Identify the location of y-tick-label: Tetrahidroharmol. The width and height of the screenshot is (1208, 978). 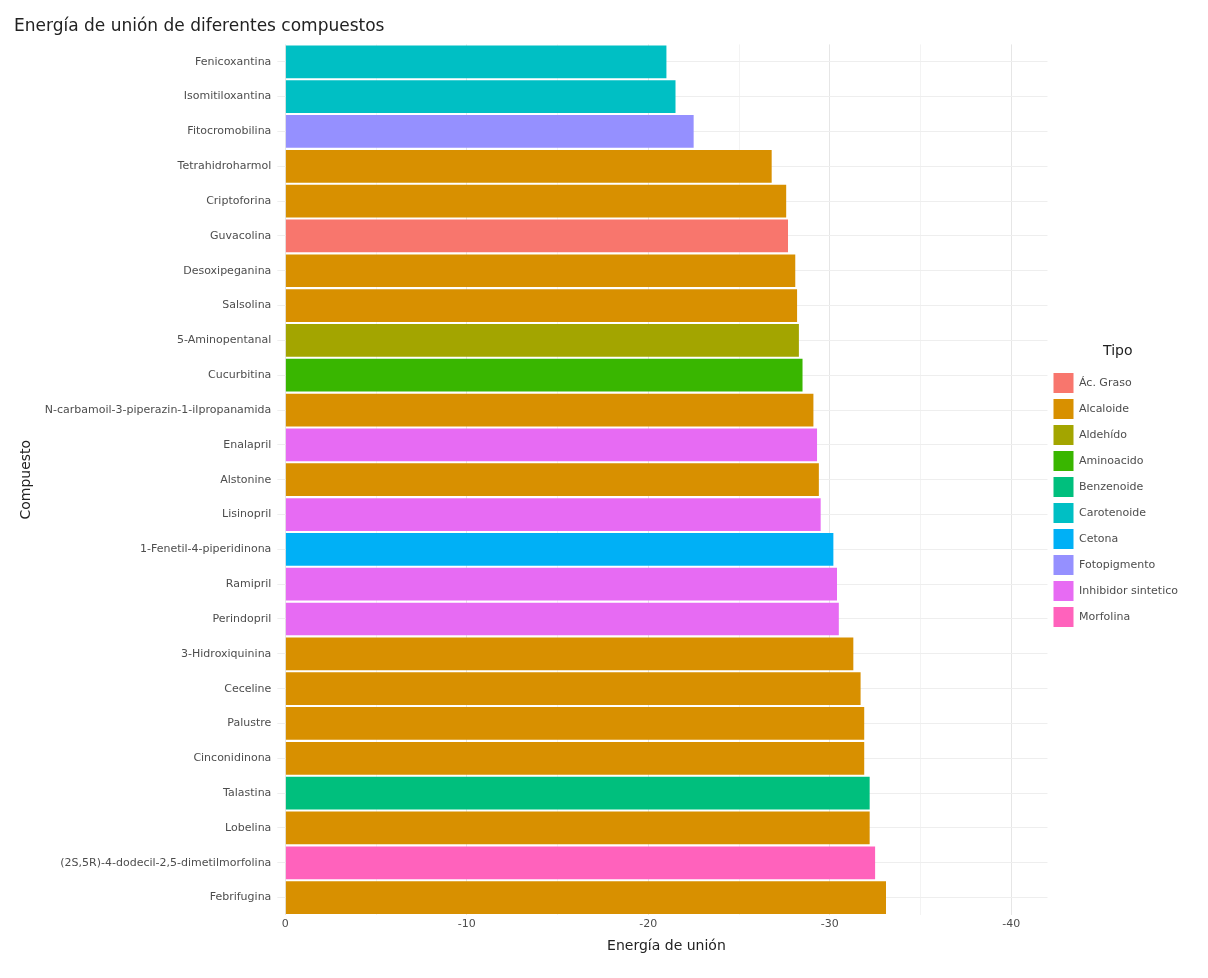
(224, 166).